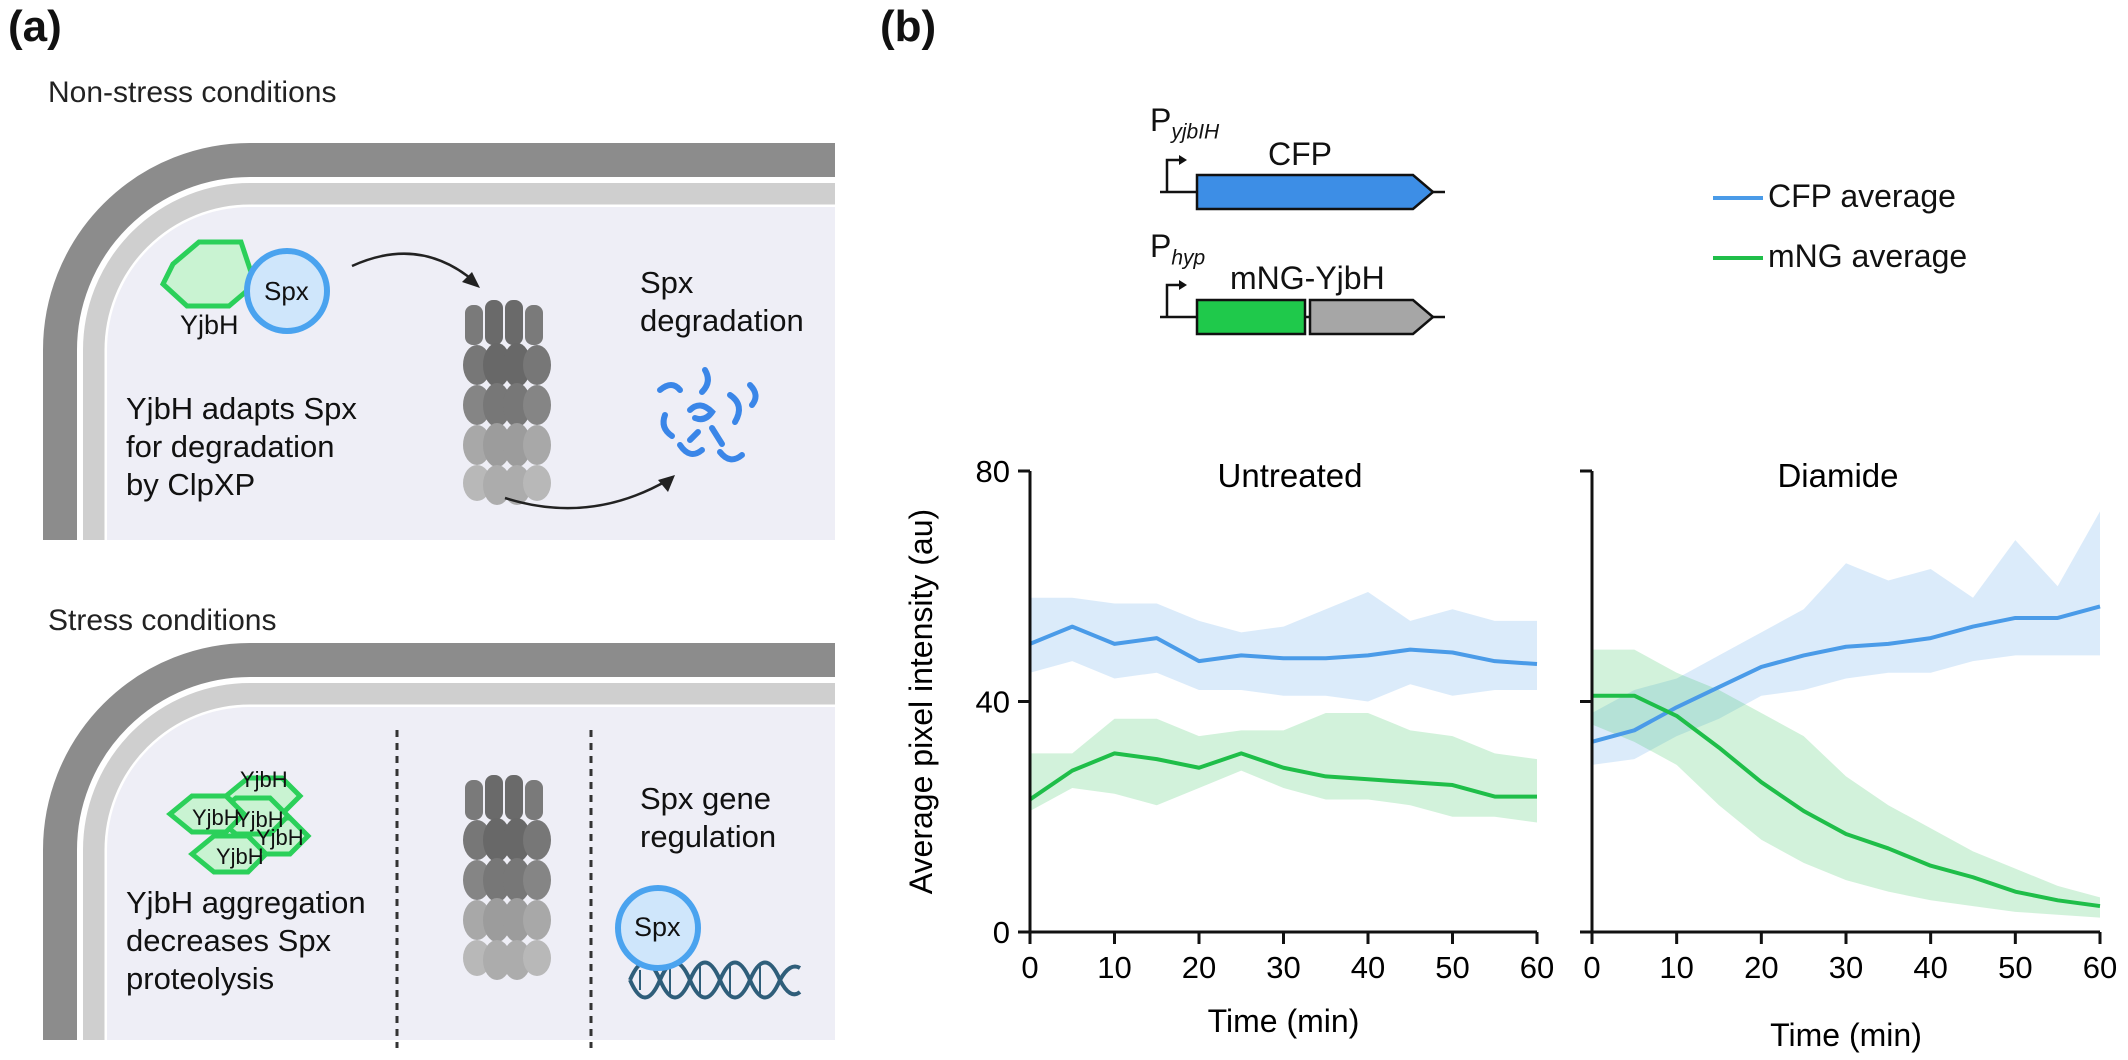 This screenshot has height=1060, width=2128. What do you see at coordinates (705, 798) in the screenshot?
I see `regulation-label-line-1: Spx gene` at bounding box center [705, 798].